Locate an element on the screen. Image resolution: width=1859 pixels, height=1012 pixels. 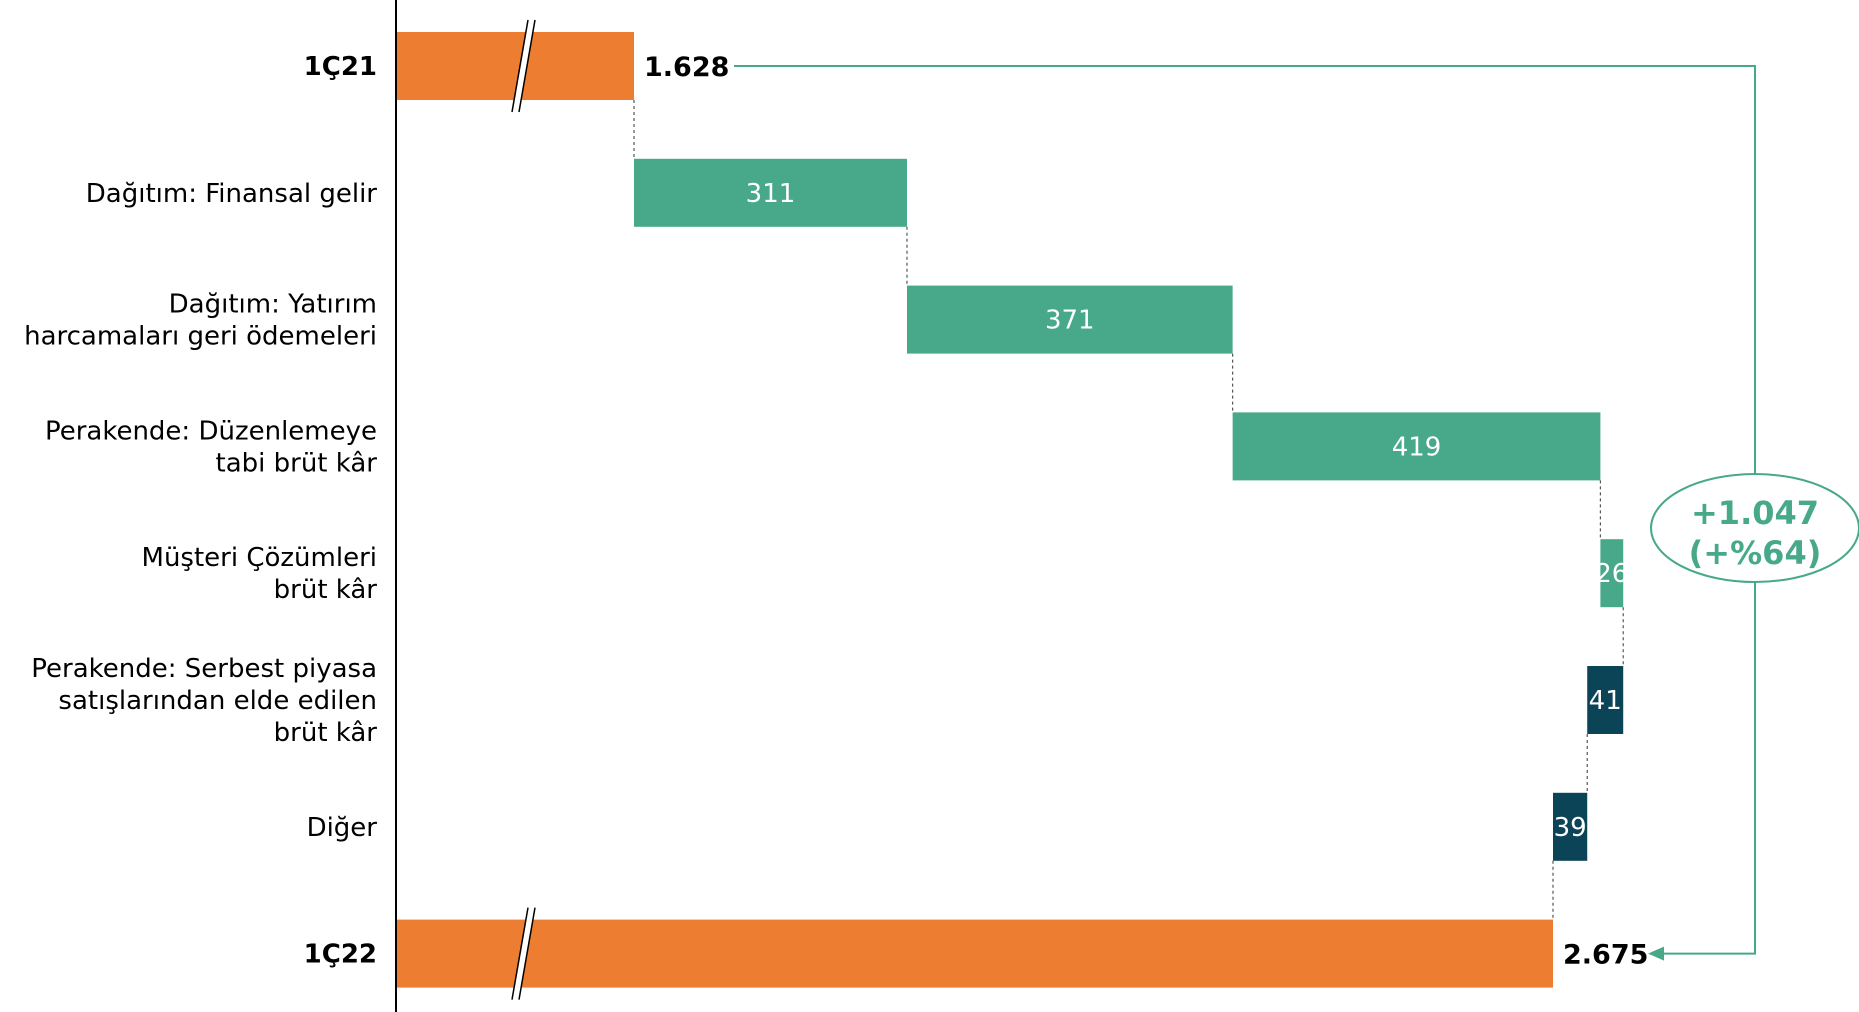
delta-value-label: 41 is located at coordinates (1605, 701).